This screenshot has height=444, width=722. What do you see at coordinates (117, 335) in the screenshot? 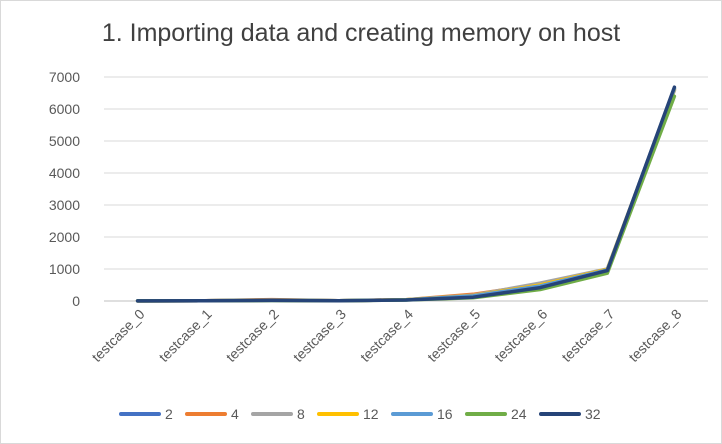
I see `x-tick-label: testcase_0` at bounding box center [117, 335].